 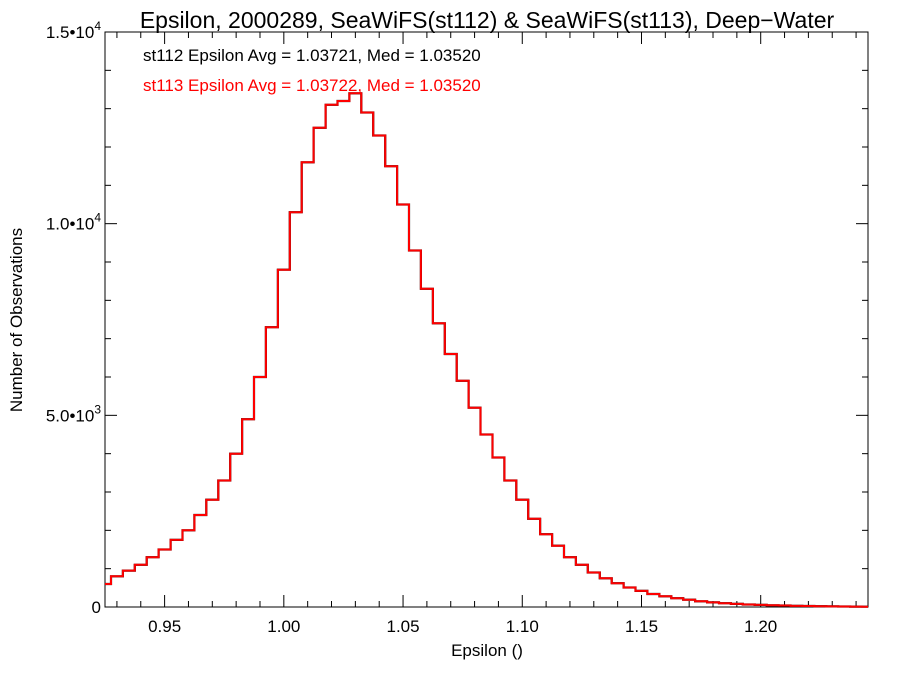 What do you see at coordinates (70, 32) in the screenshot?
I see `y-tick-label-base: 1.5•10` at bounding box center [70, 32].